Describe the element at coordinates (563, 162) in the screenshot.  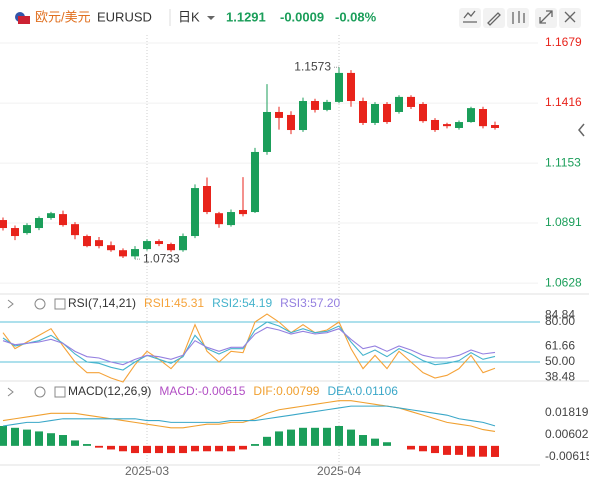
I see `y-tick-label: 1.1153` at that location.